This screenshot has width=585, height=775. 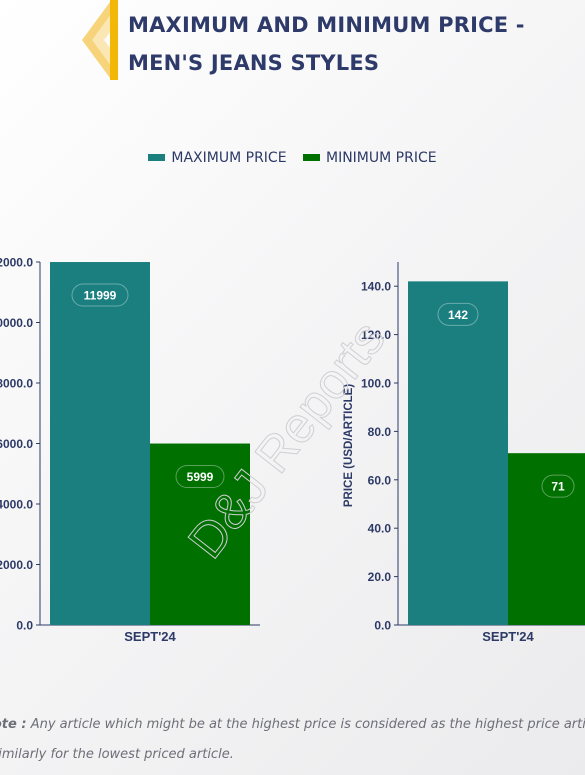 I want to click on y-tick-label: 2000.0, so click(x=16, y=565).